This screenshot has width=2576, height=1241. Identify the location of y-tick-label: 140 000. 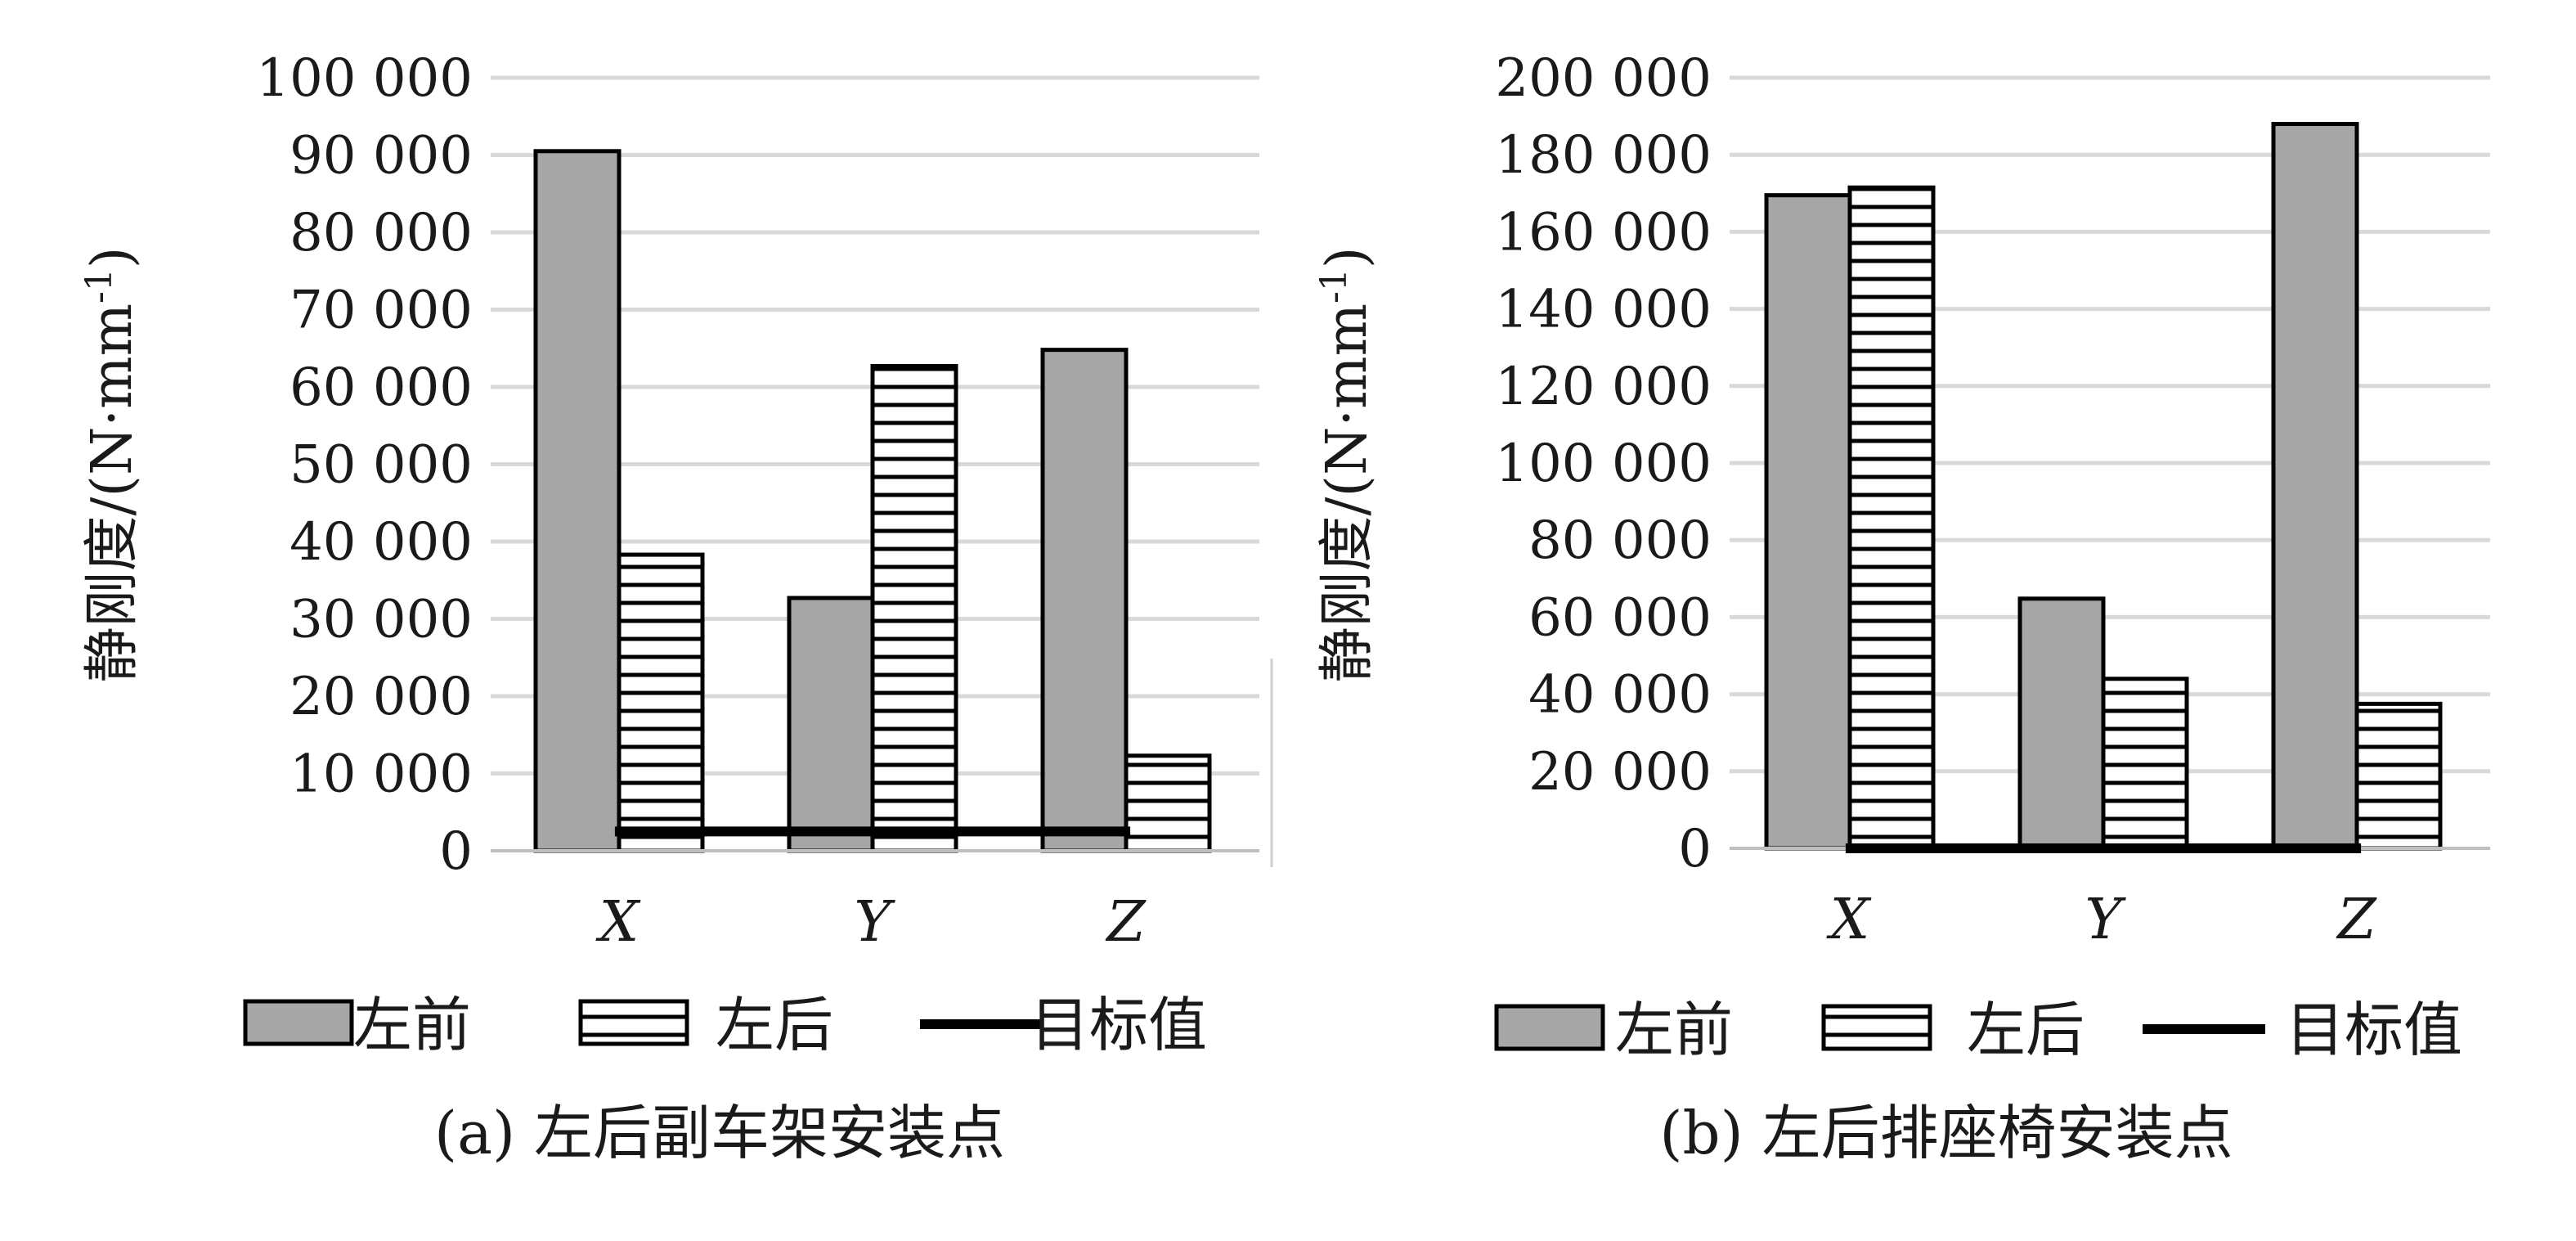
(1603, 310).